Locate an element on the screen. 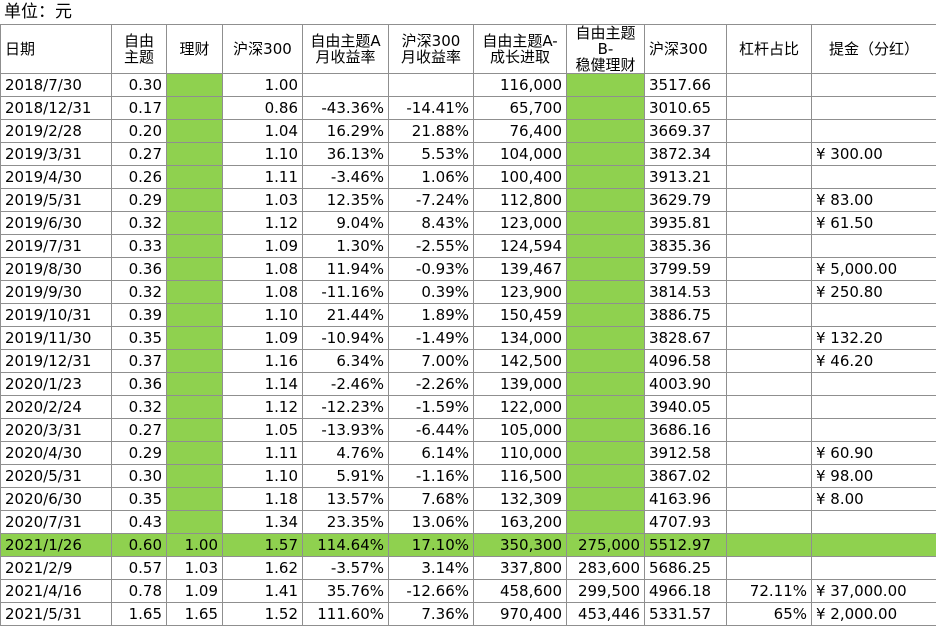  cell-hs300: 1.12 is located at coordinates (263, 223).